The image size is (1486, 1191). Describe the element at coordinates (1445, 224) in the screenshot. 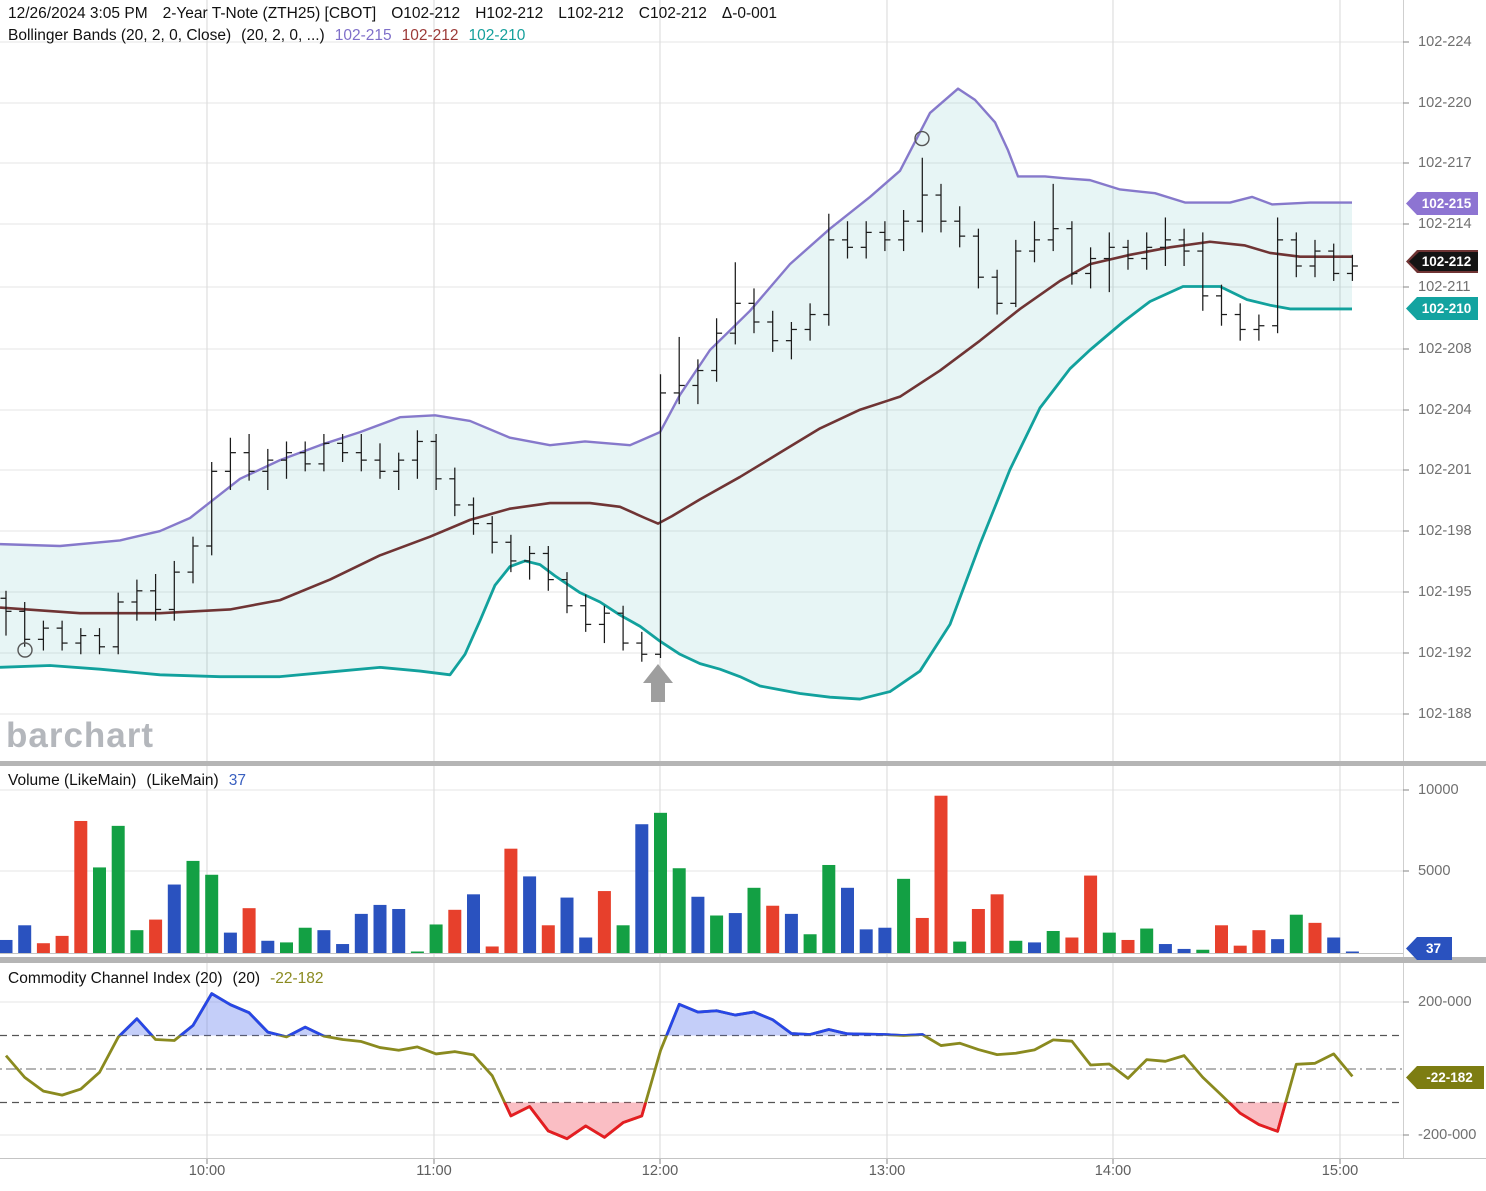

I see `y-axis-label: 102-214` at that location.